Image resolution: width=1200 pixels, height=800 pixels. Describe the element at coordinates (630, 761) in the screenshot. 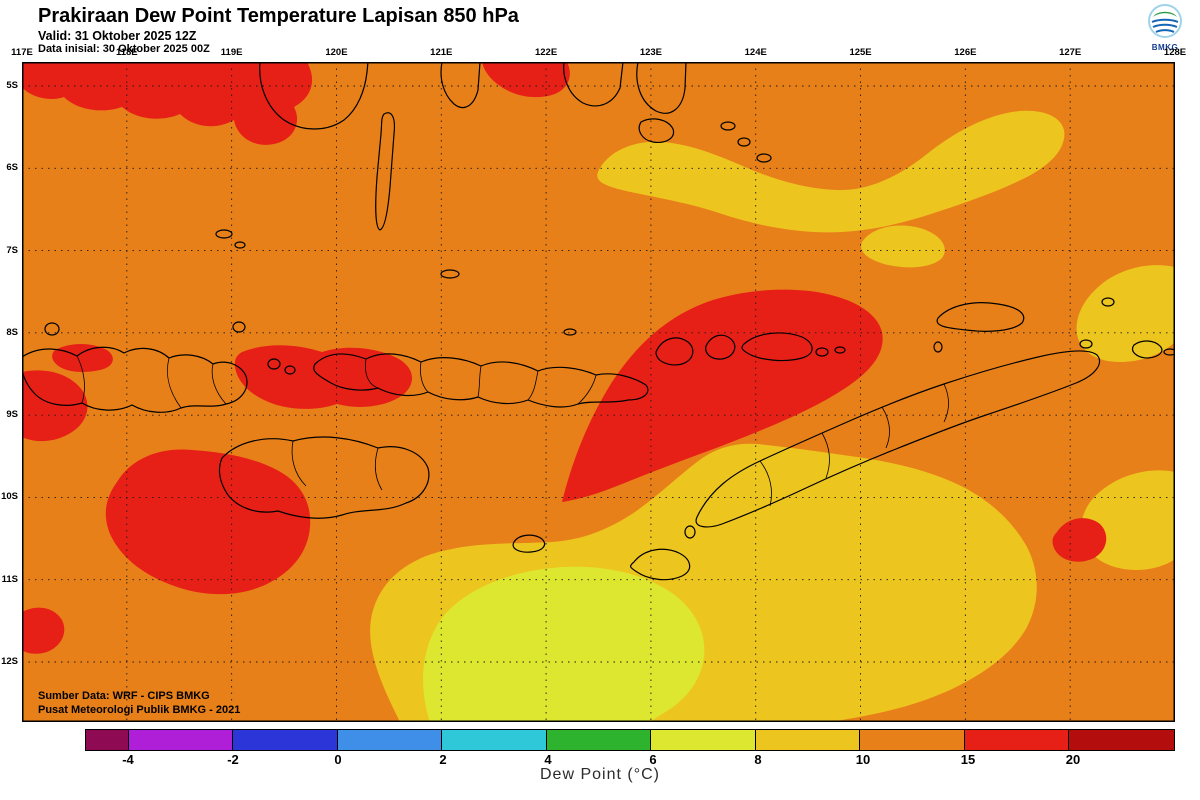

I see `colorbar-tick-labels: -4 -2 0 2 4 6 8 10 15 20` at that location.